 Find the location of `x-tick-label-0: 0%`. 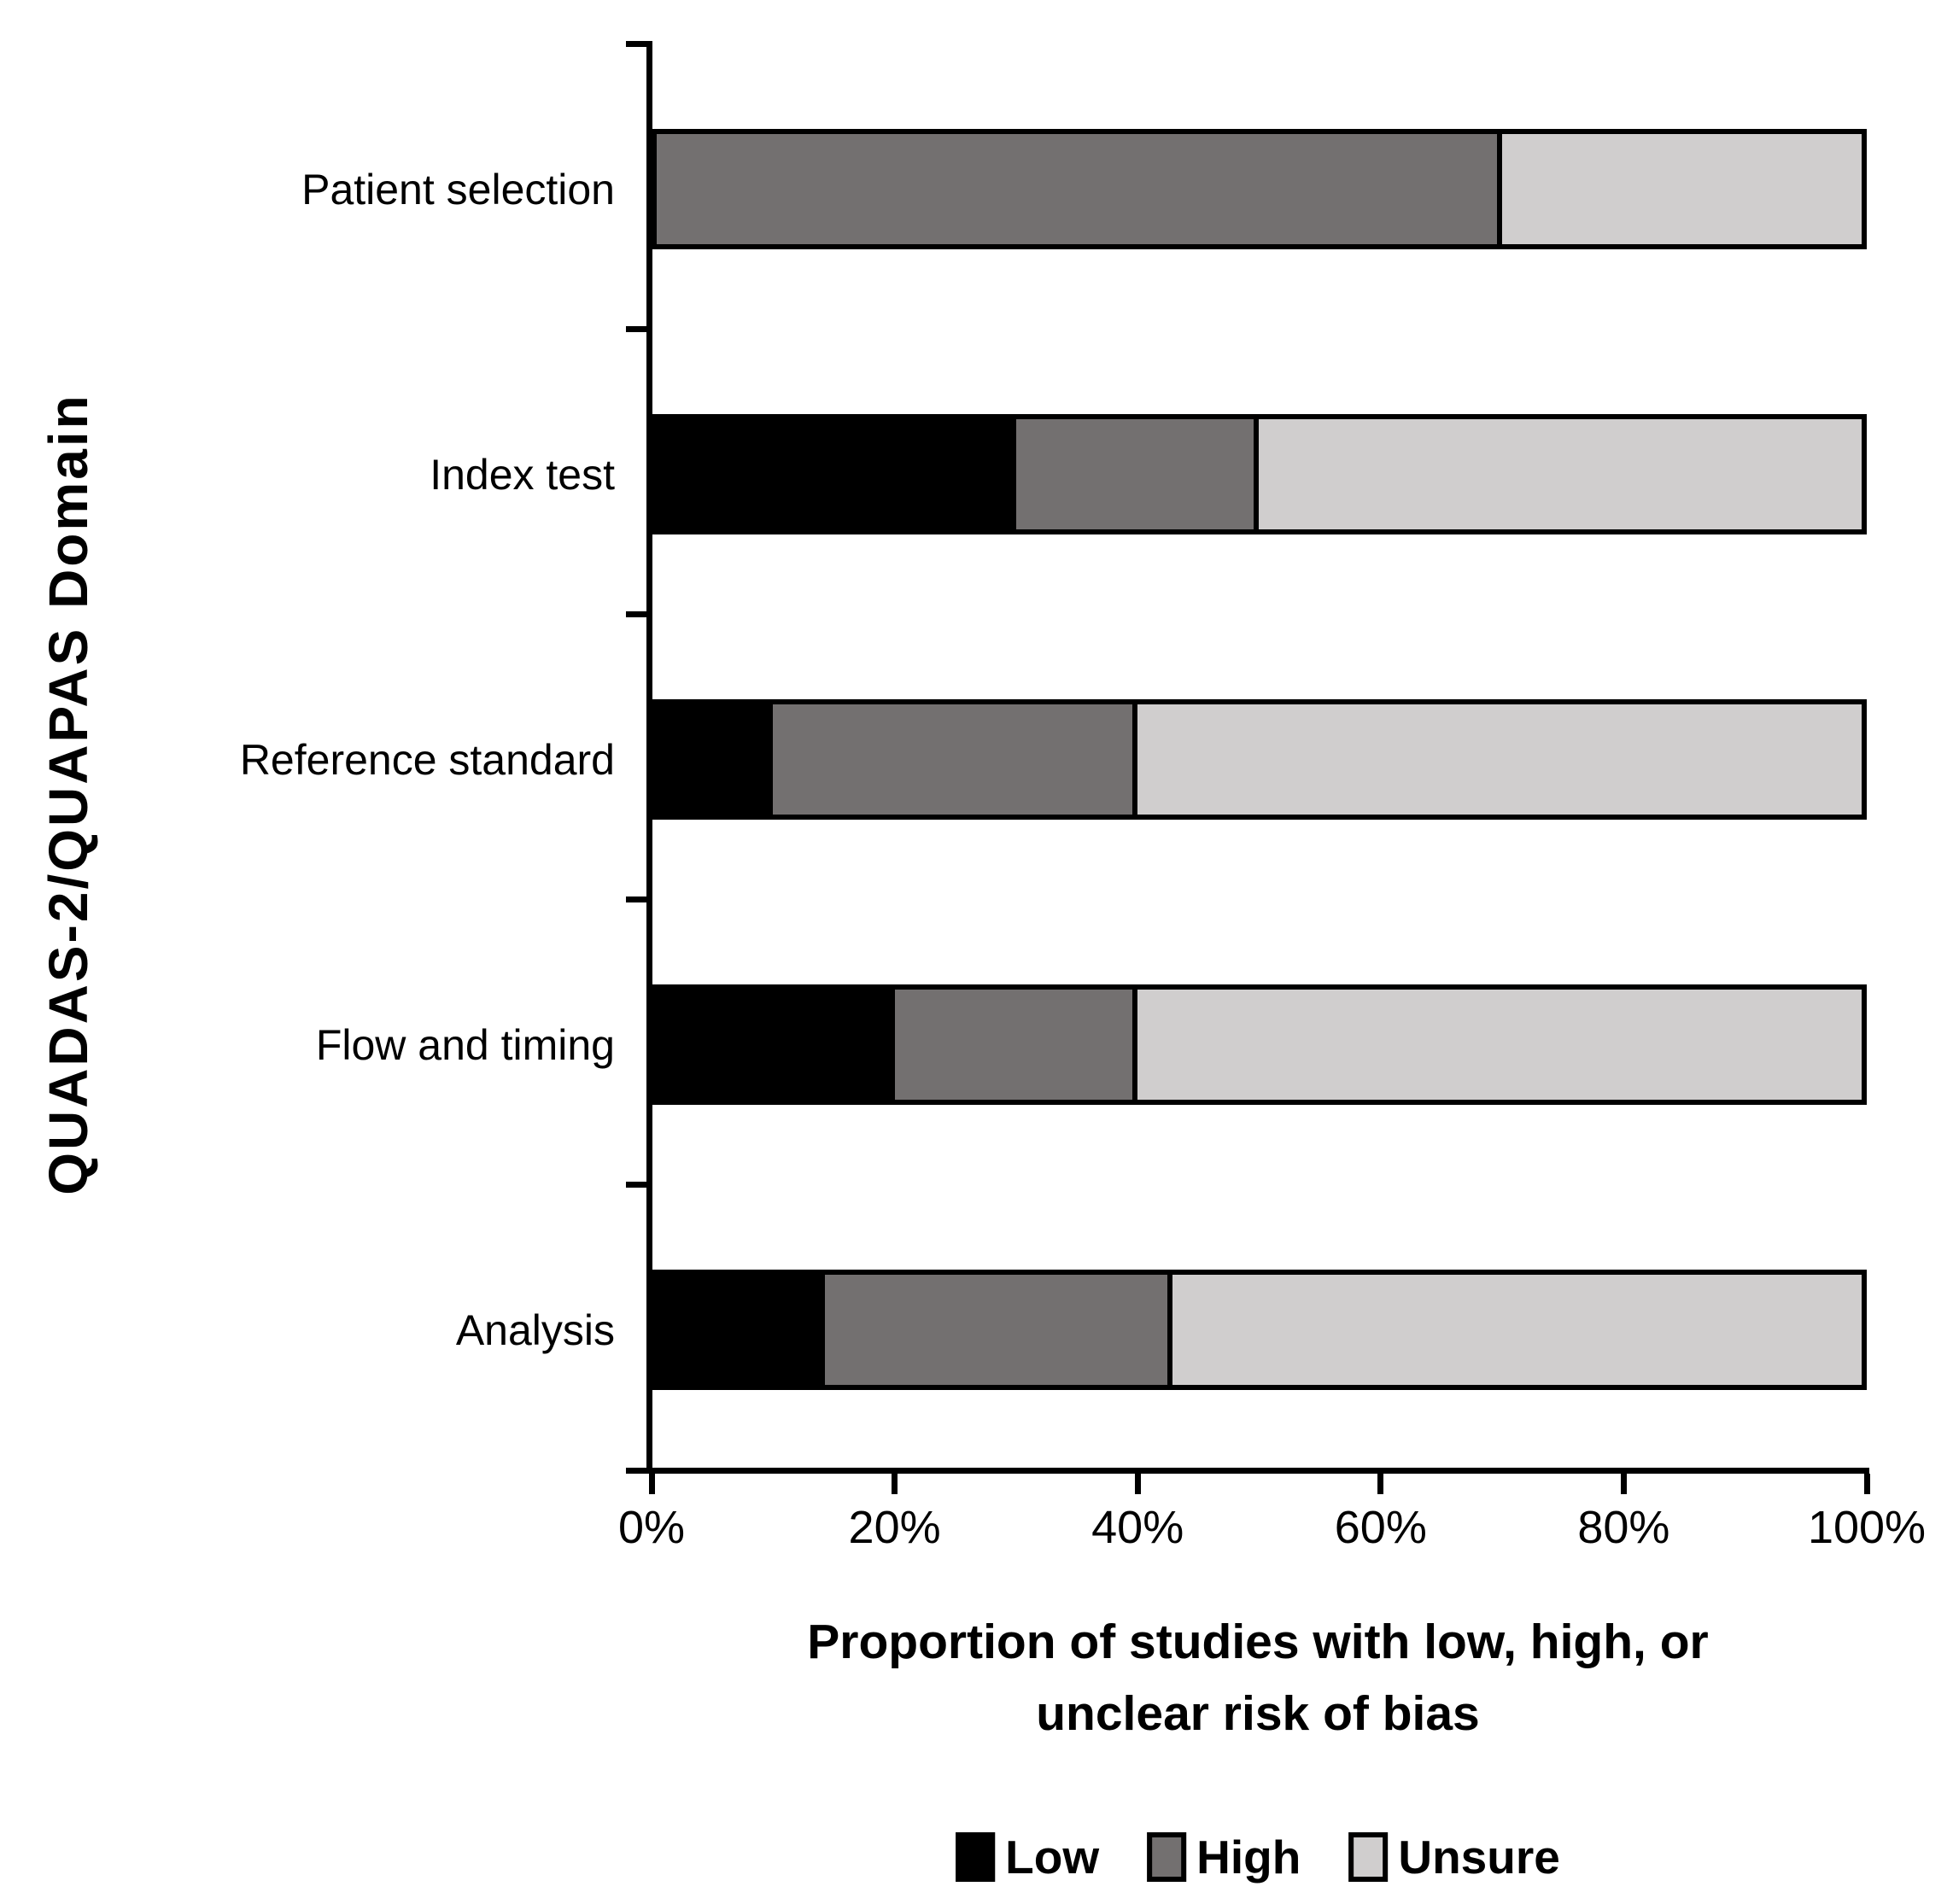

x-tick-label-0: 0% is located at coordinates (651, 1527).